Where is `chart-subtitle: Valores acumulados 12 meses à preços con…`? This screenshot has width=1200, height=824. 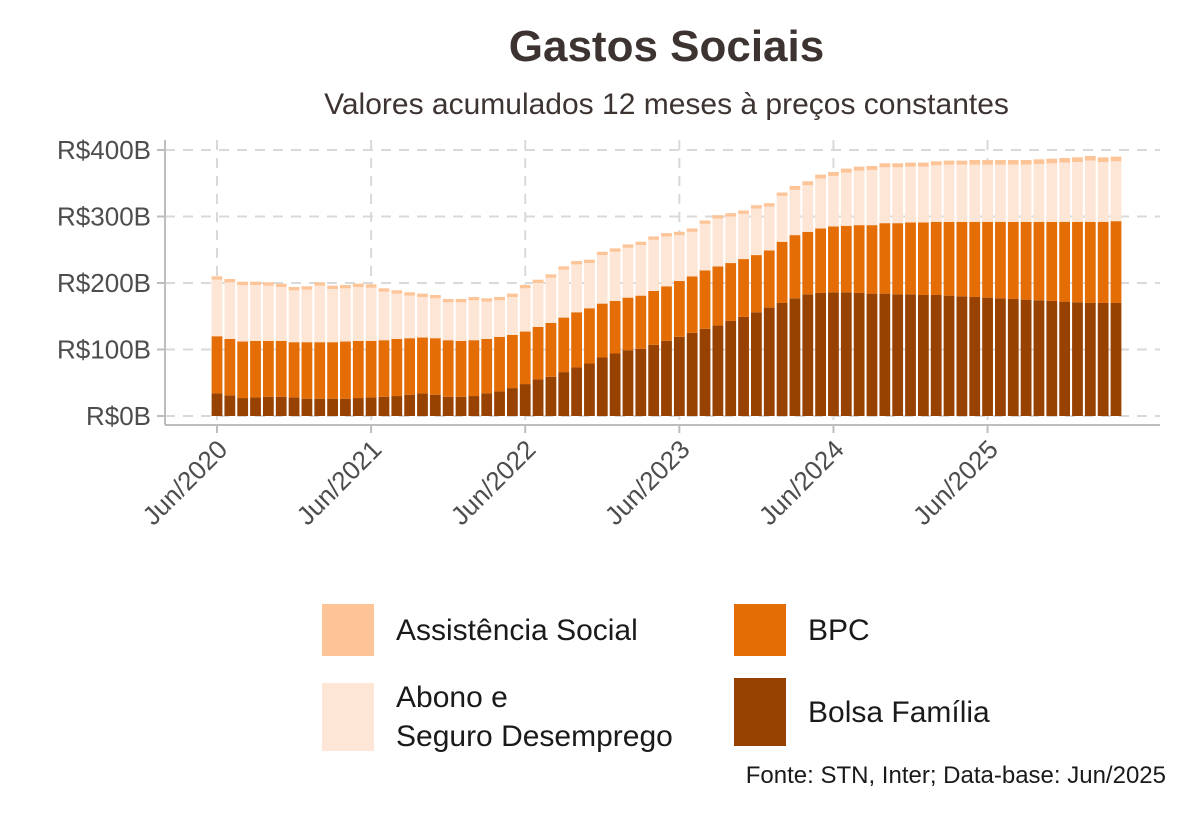 chart-subtitle: Valores acumulados 12 meses à preços con… is located at coordinates (666, 104).